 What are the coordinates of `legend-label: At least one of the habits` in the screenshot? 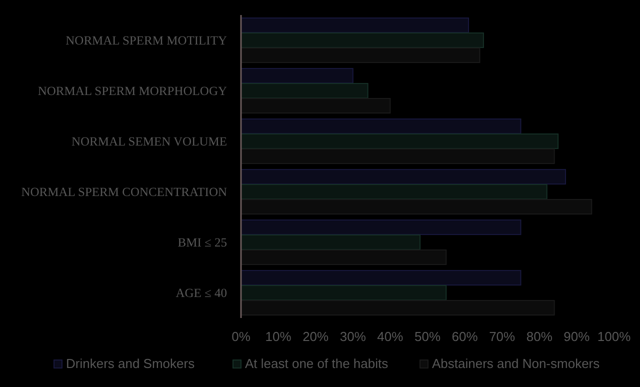 It's located at (317, 363).